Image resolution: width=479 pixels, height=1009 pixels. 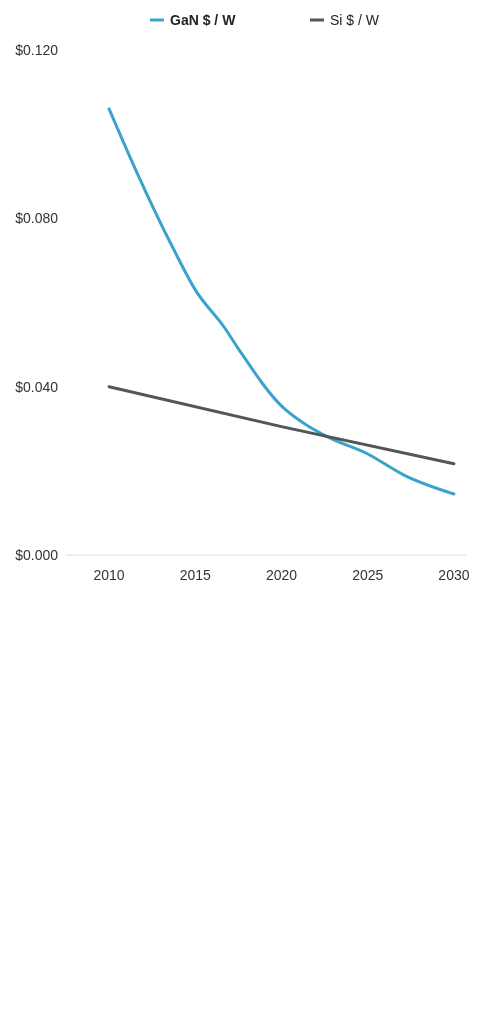 What do you see at coordinates (37, 555) in the screenshot?
I see `y-tick-label: $0.000` at bounding box center [37, 555].